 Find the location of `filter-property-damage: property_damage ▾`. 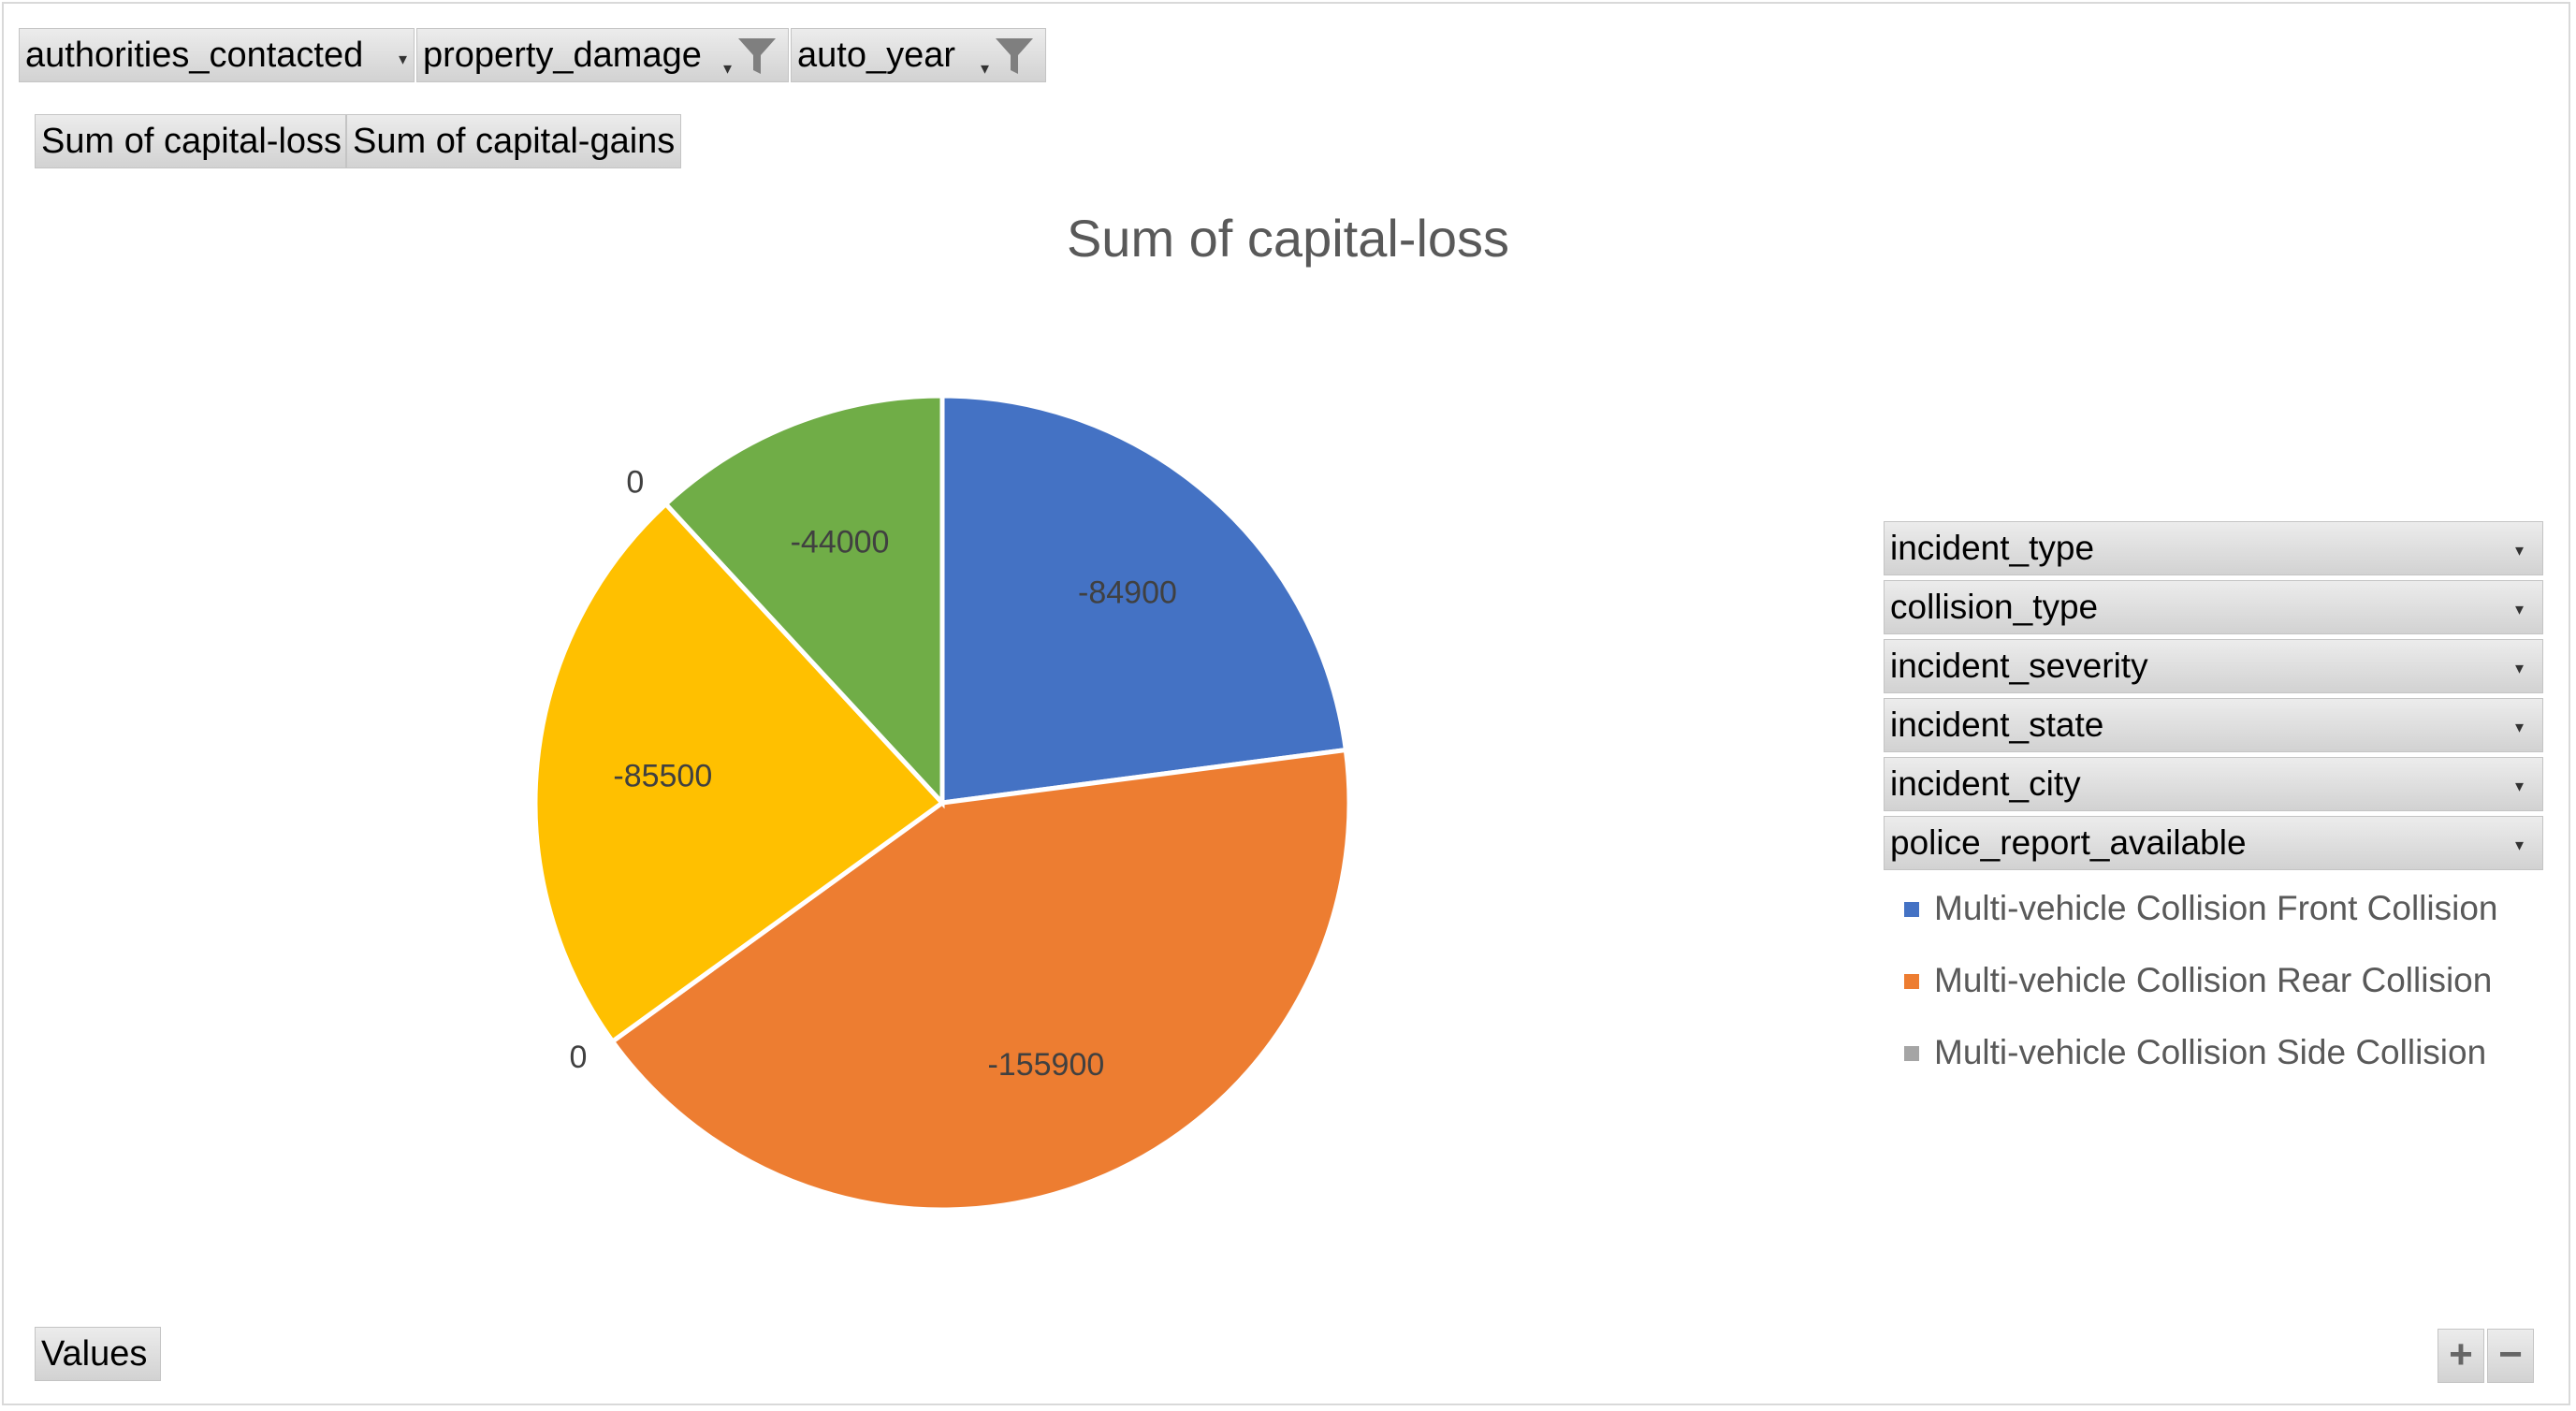

filter-property-damage: property_damage ▾ is located at coordinates (602, 55).